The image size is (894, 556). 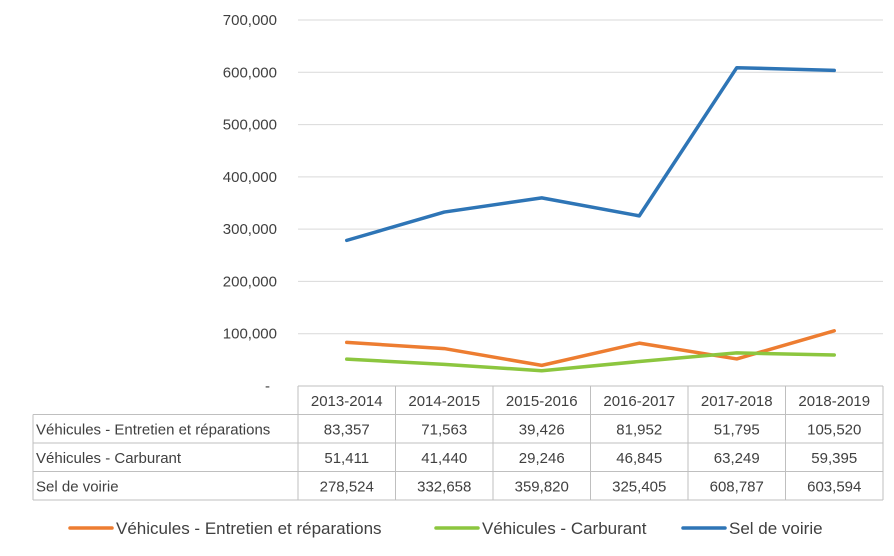 What do you see at coordinates (639, 458) in the screenshot?
I see `data-label: 46,845` at bounding box center [639, 458].